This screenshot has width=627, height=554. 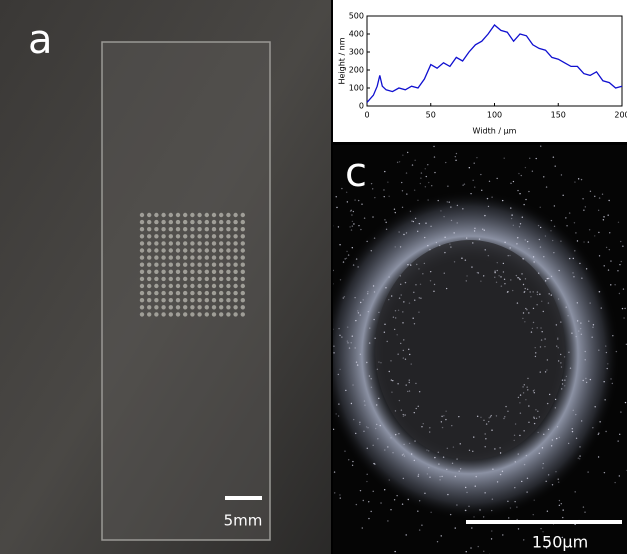 I want to click on y-tick-label: 200, so click(x=356, y=70).